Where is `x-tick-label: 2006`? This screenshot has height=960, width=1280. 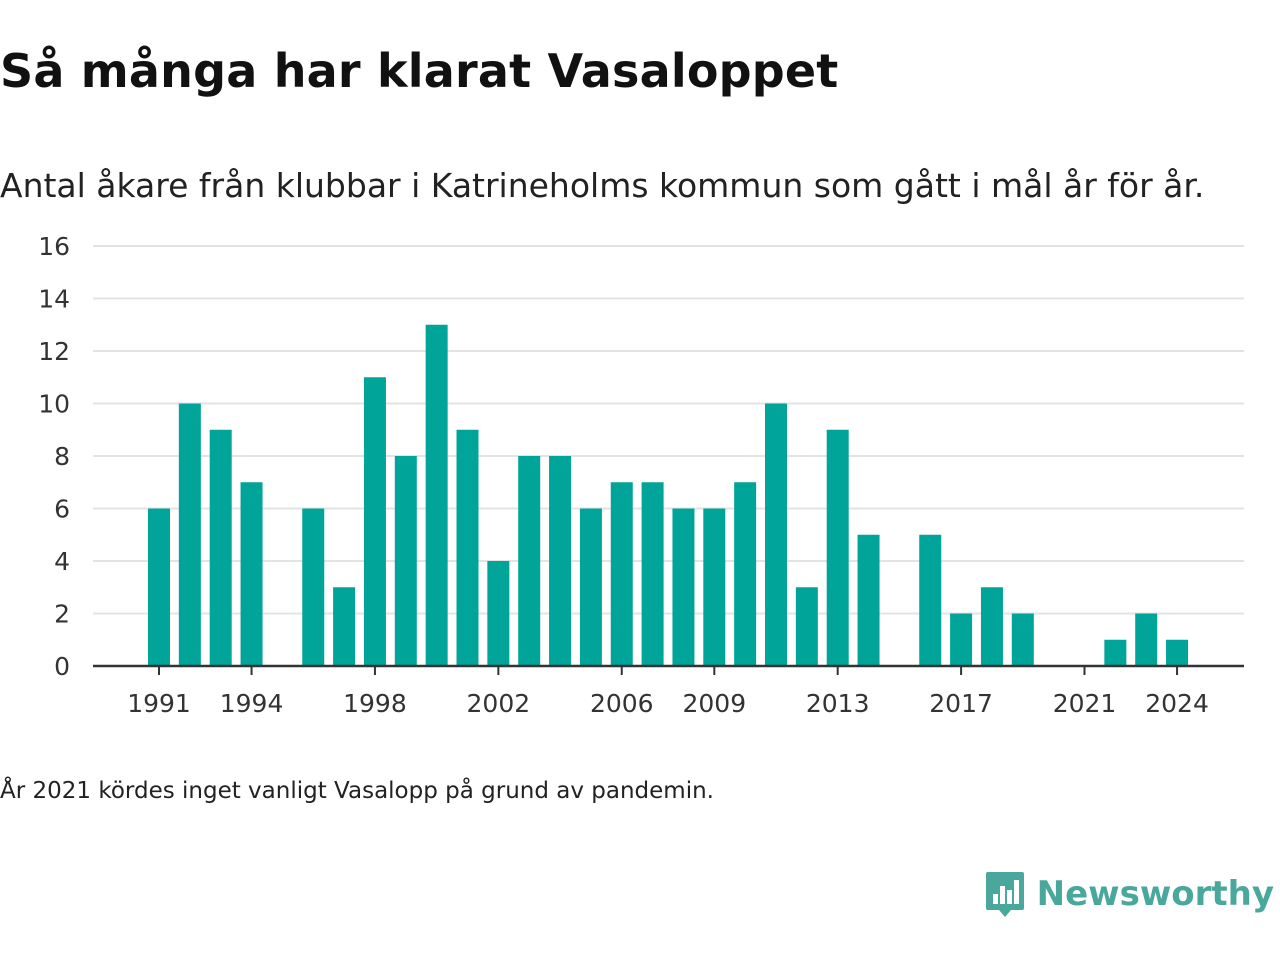 x-tick-label: 2006 is located at coordinates (622, 703).